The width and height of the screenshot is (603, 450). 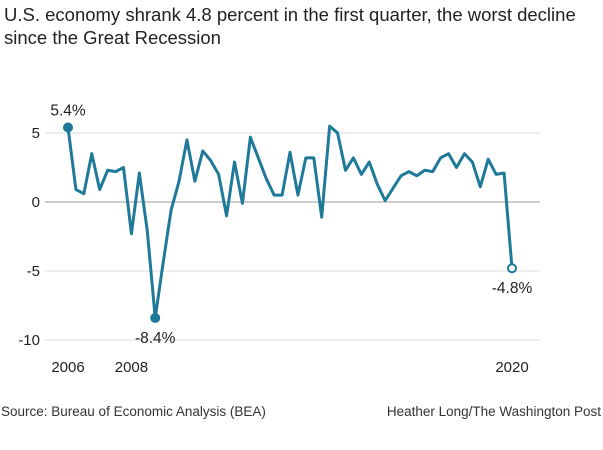 What do you see at coordinates (67, 367) in the screenshot?
I see `x-tick-label: 2006` at bounding box center [67, 367].